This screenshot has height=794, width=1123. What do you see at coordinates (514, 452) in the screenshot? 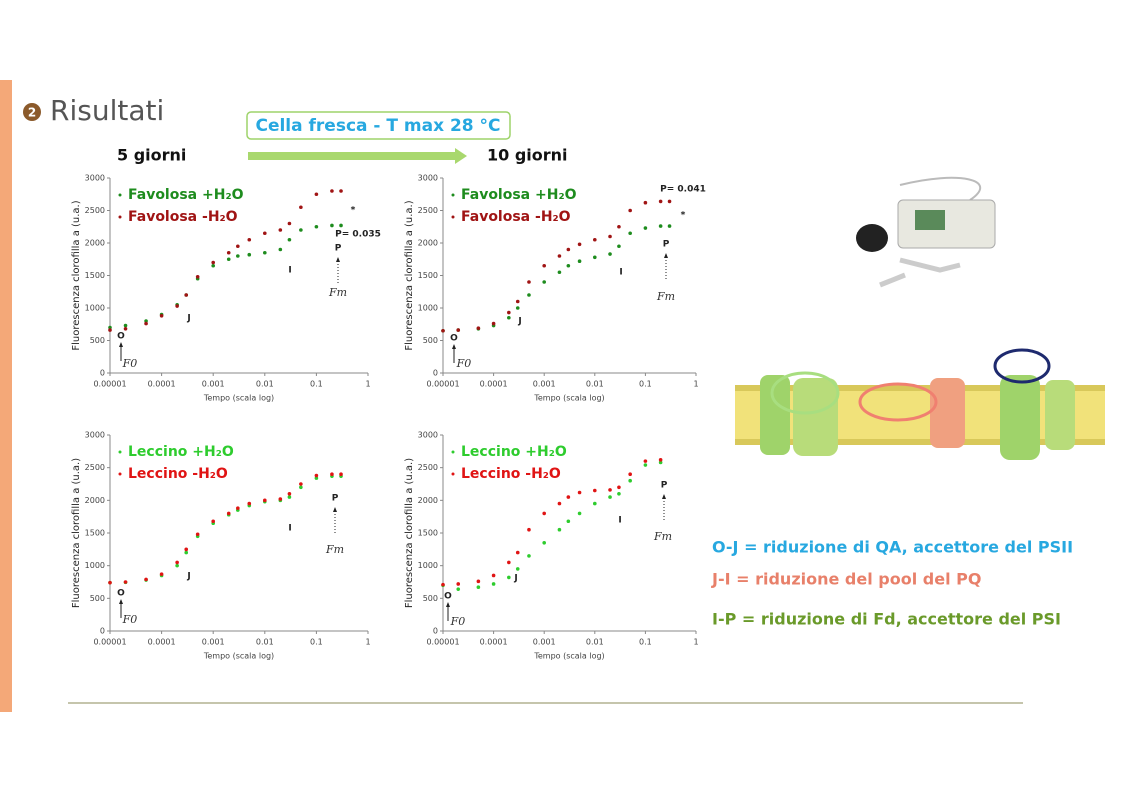
I see `legend-label: Leccino +H₂O` at bounding box center [514, 452].